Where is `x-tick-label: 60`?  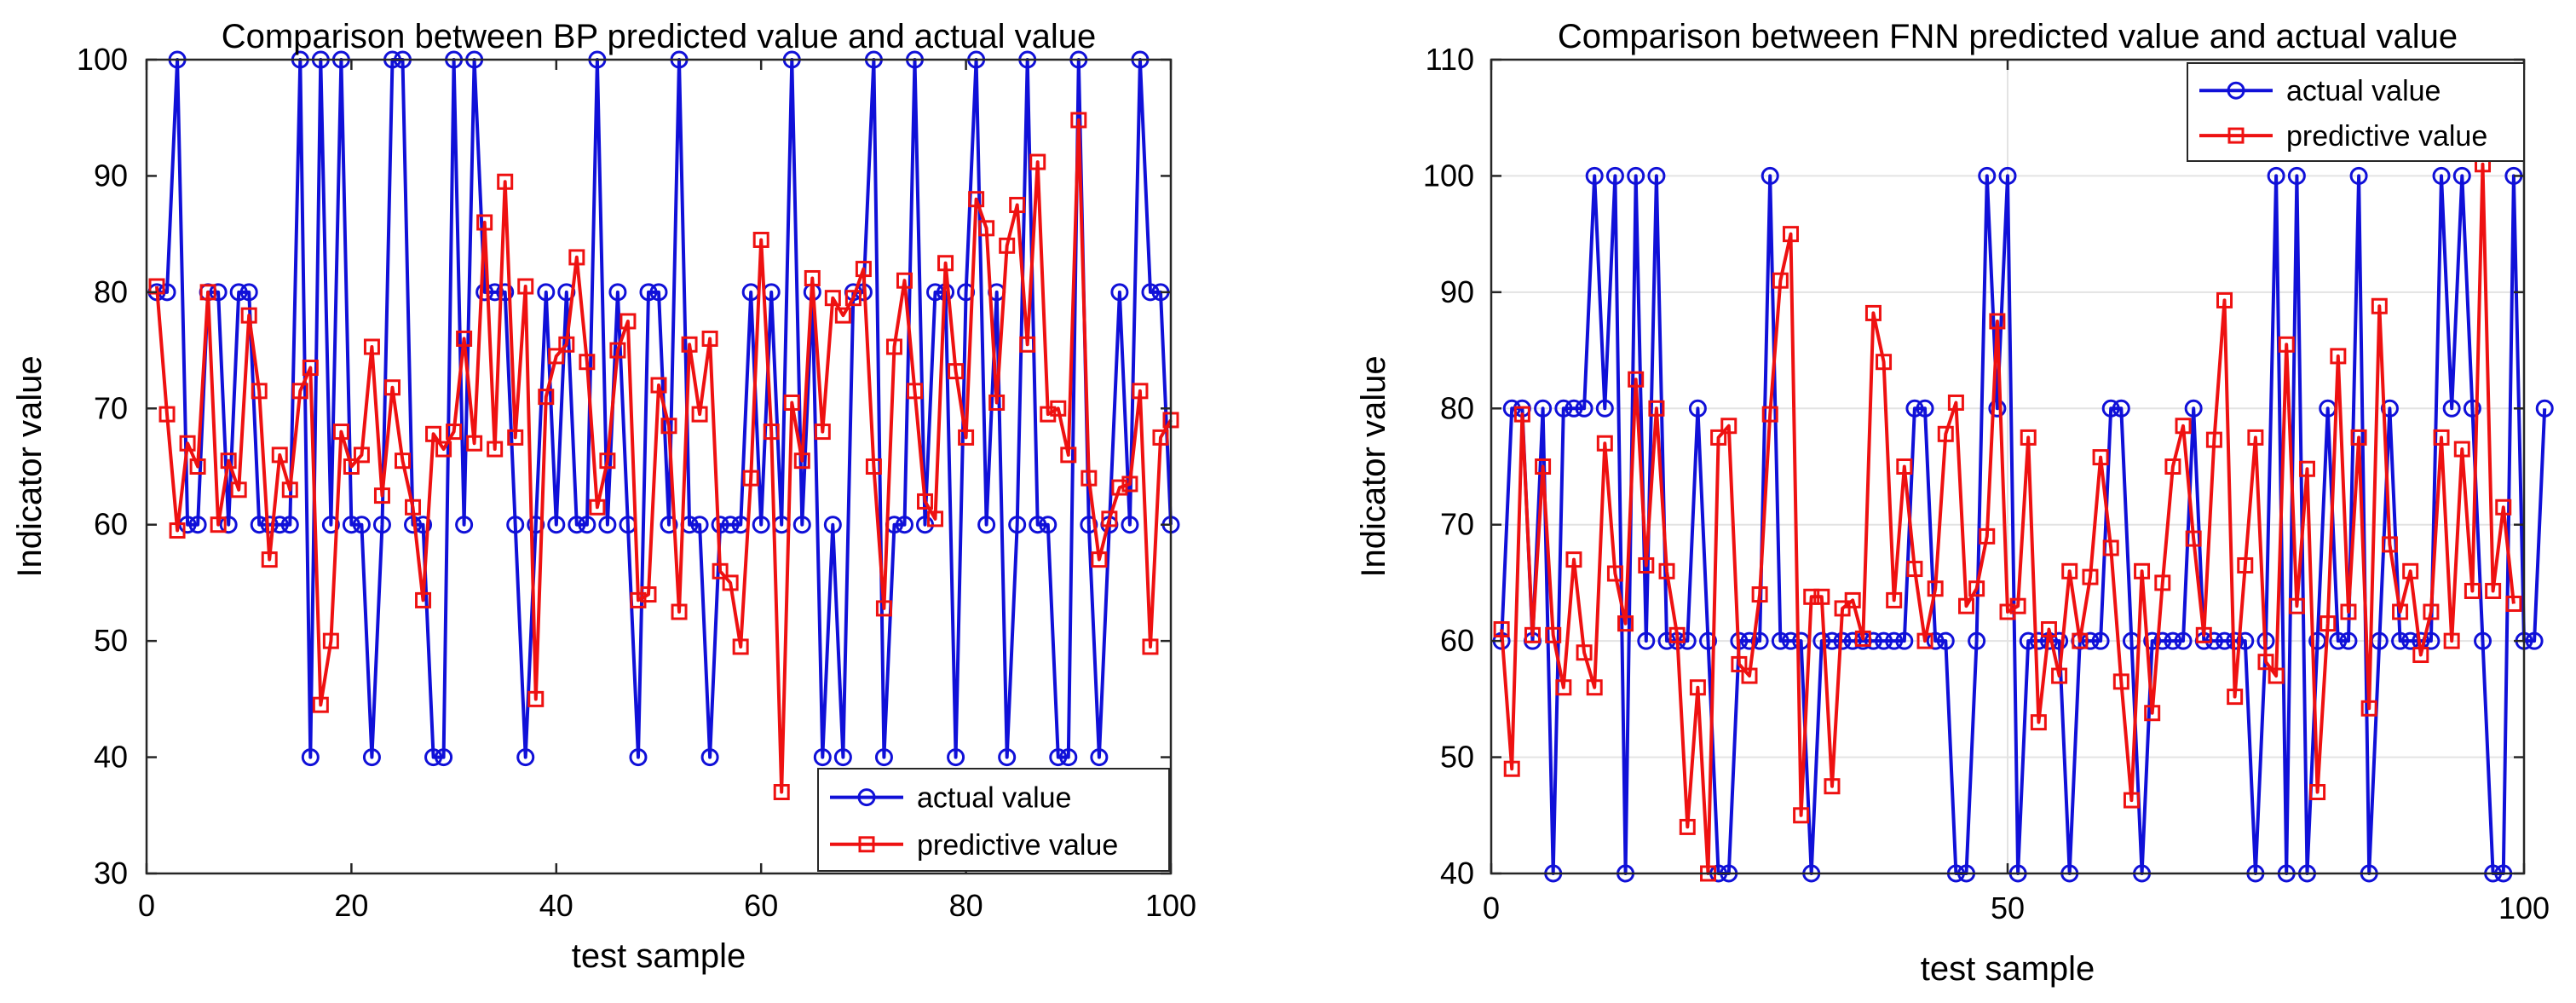
x-tick-label: 60 is located at coordinates (761, 905).